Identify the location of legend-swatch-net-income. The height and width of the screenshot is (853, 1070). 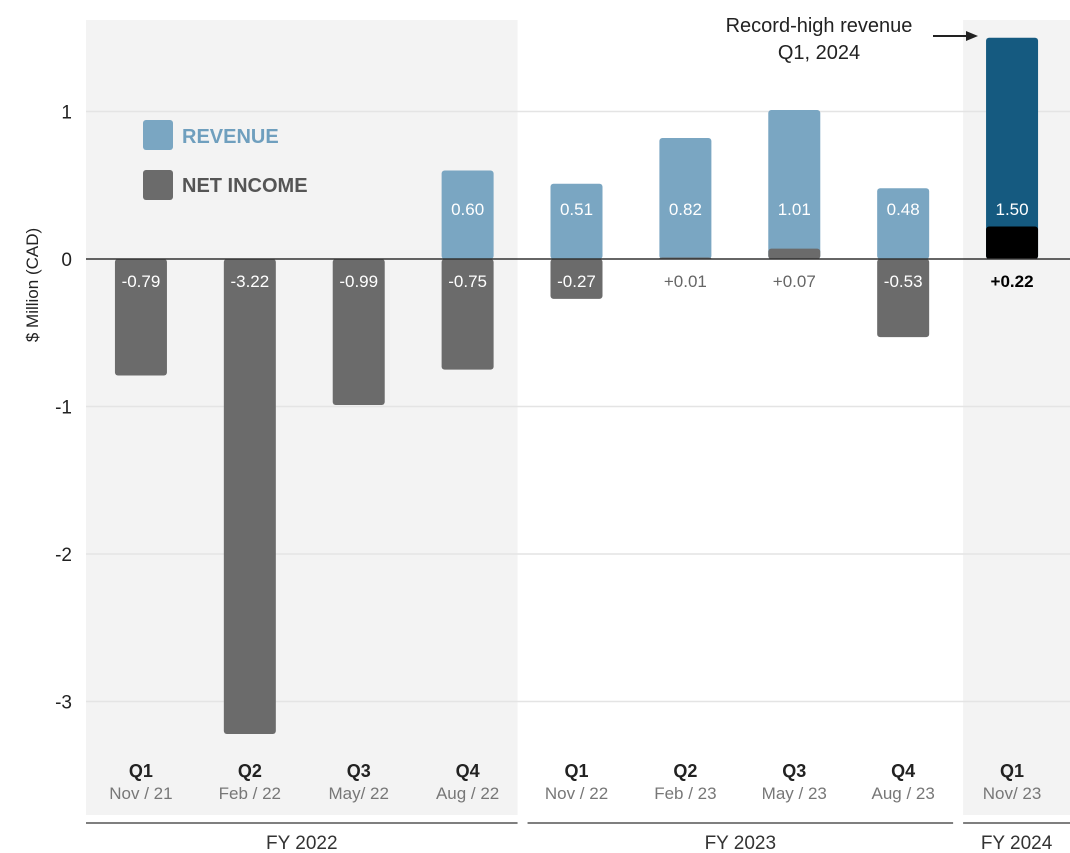
(158, 185).